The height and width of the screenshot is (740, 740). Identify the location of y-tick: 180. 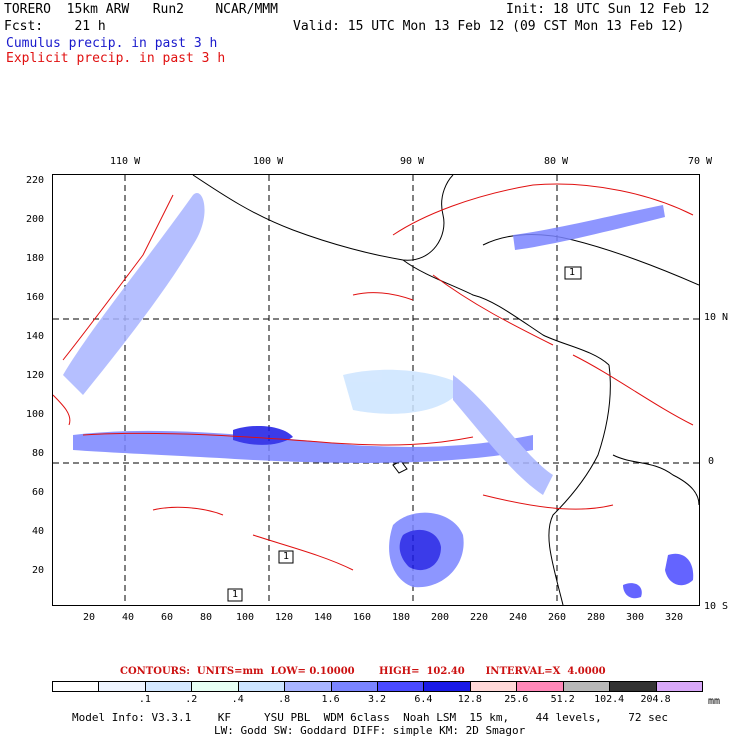
(35, 258).